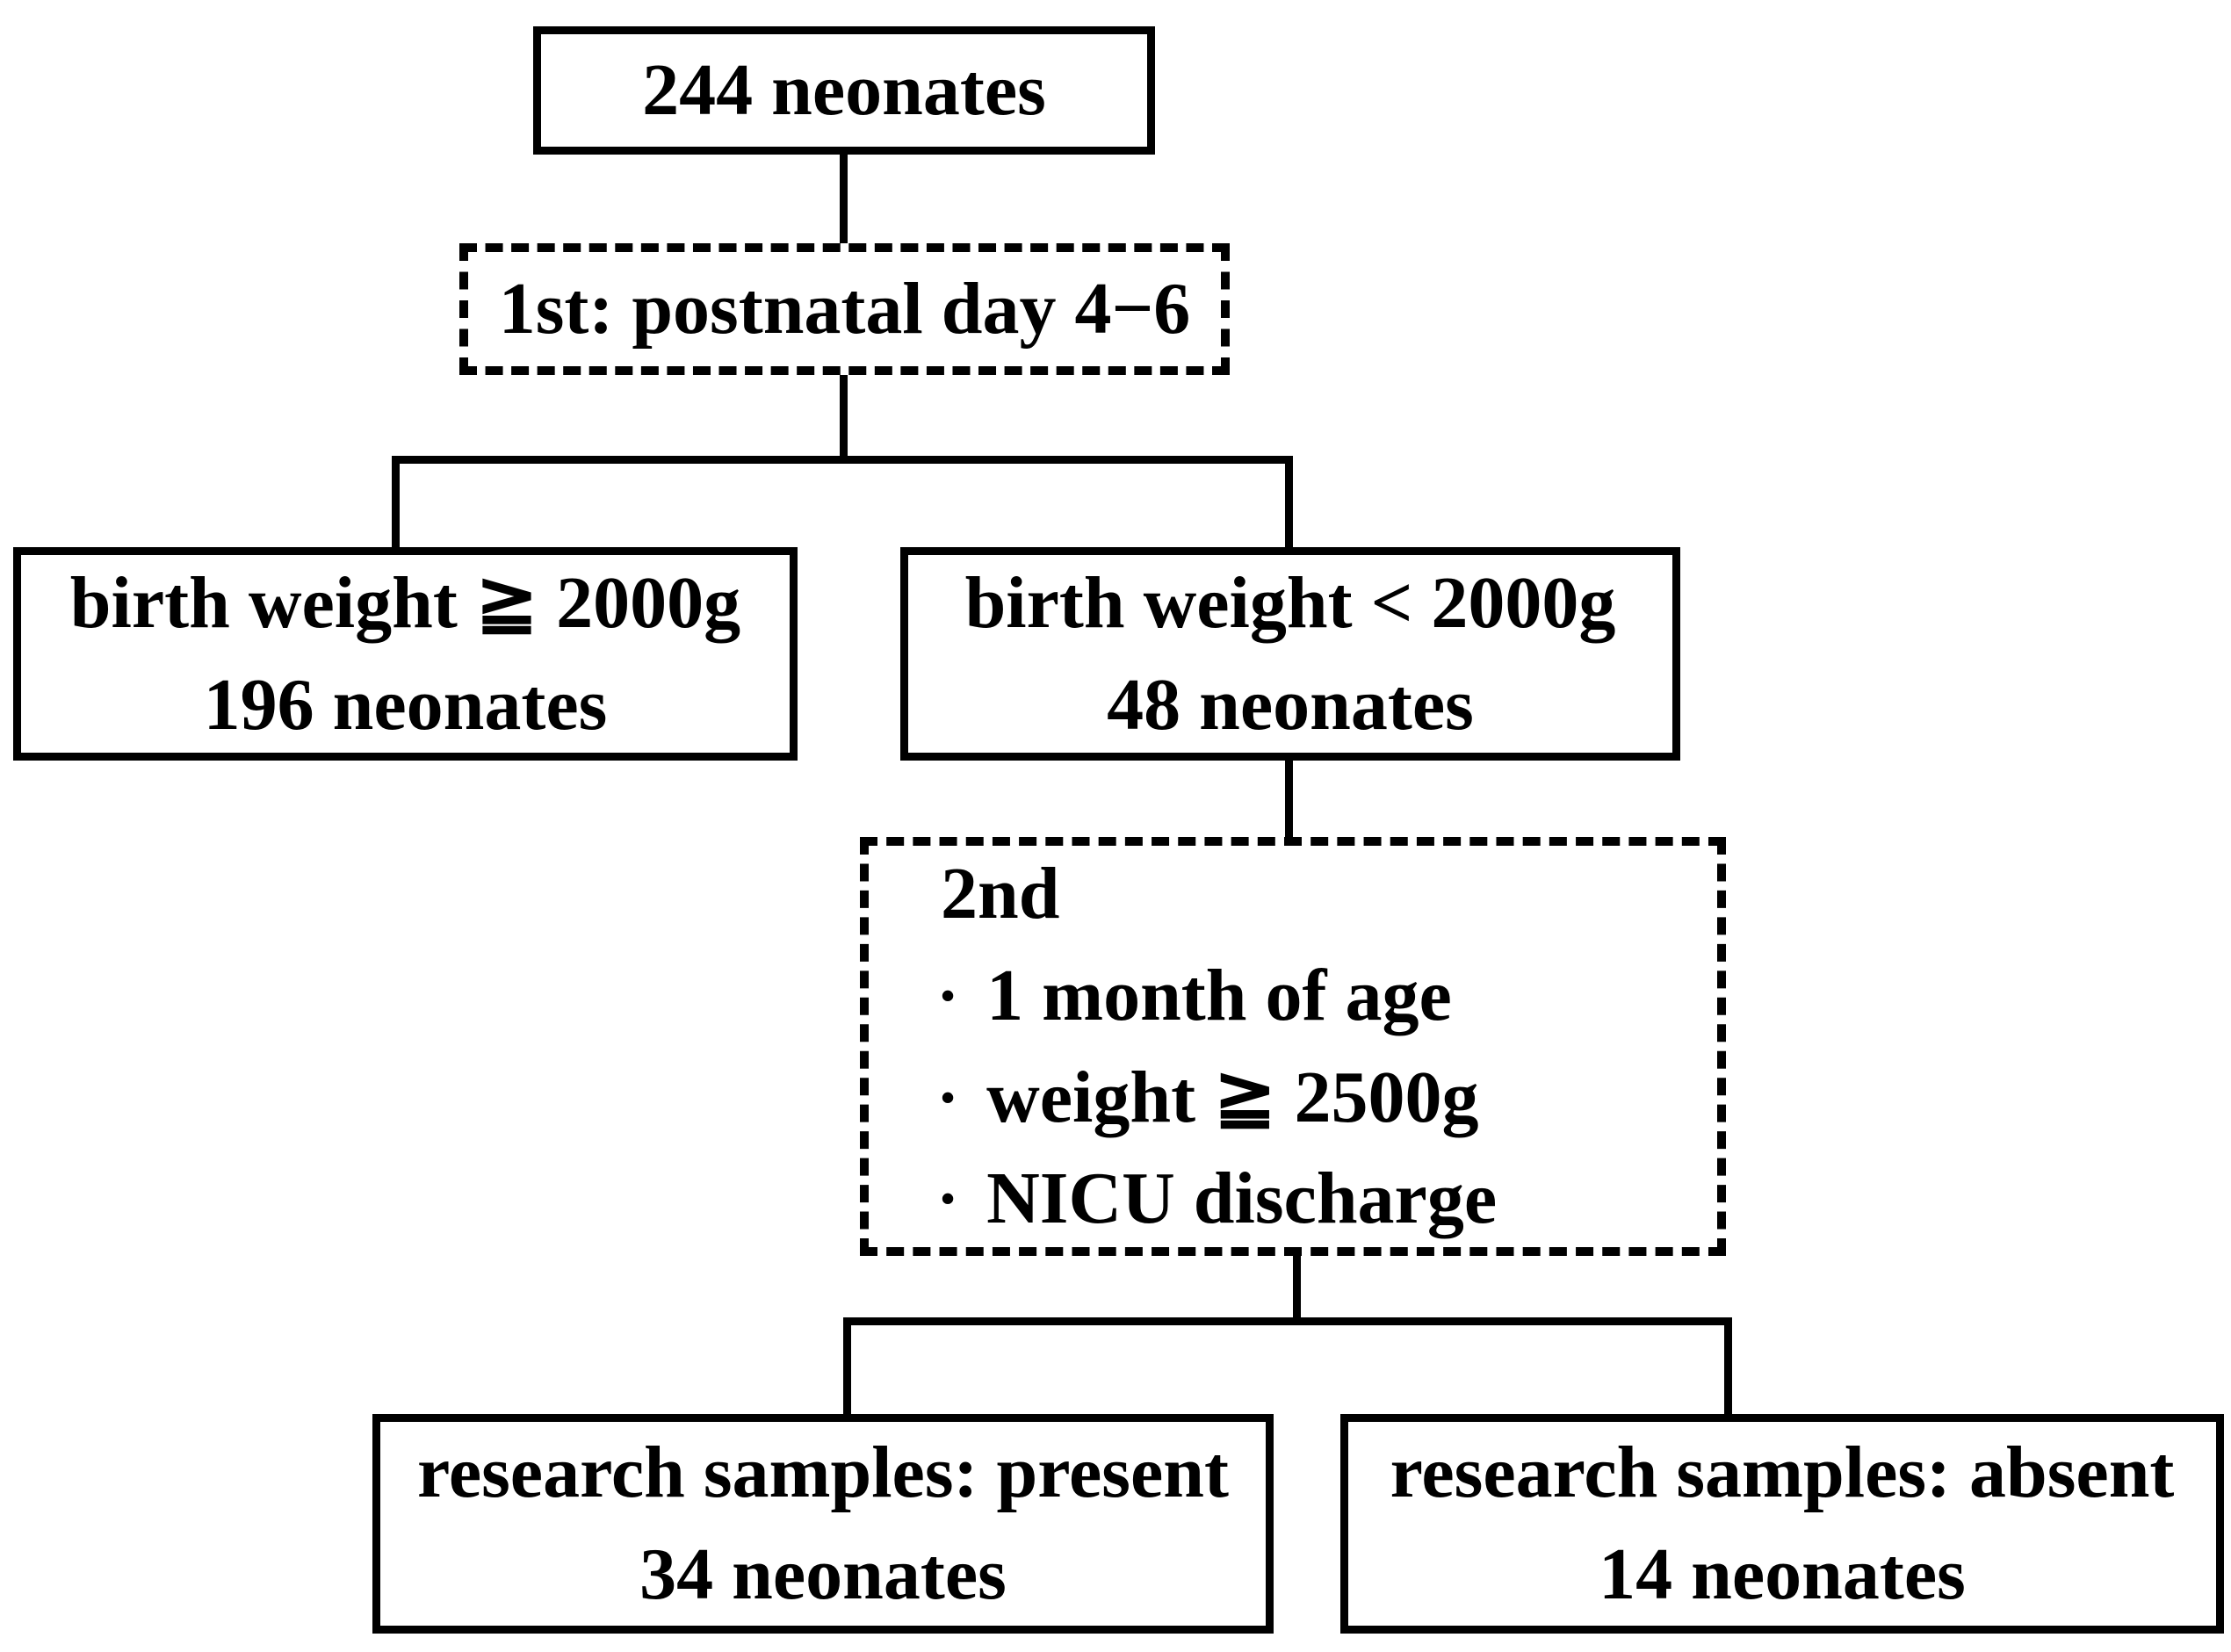  I want to click on stage2-item-age: • 1 month of age, so click(1196, 996).